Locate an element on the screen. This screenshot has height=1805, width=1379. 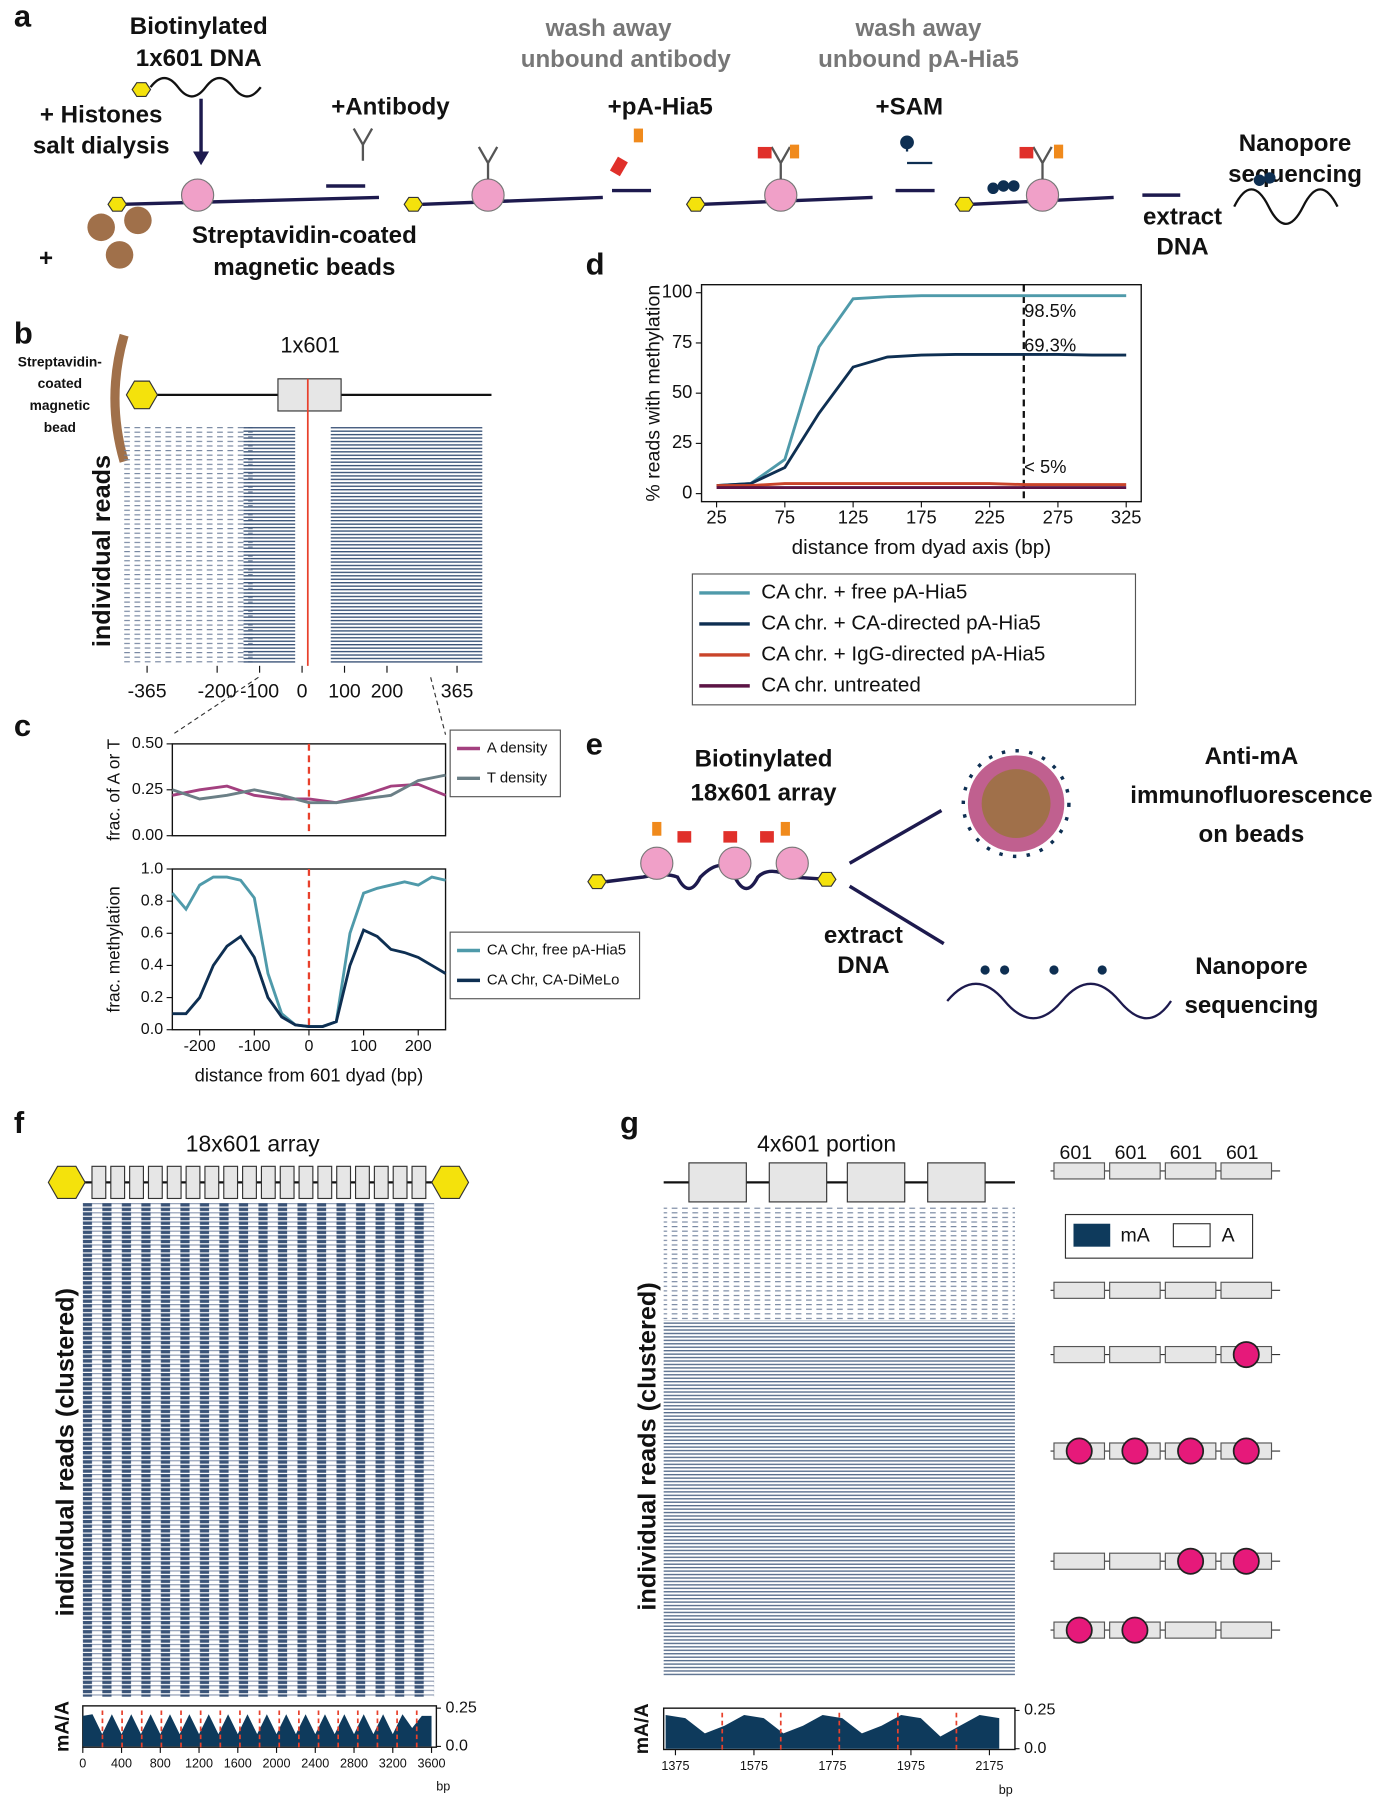
y-tick-label: 0.2 is located at coordinates (152, 997).